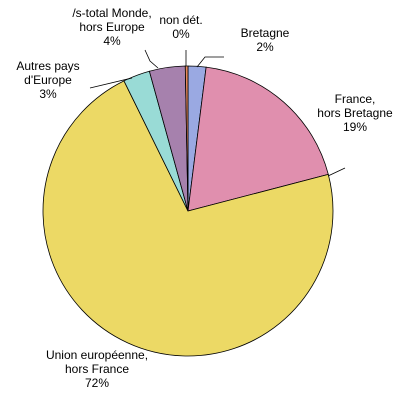  I want to click on slice-label-1: France, hors Bretagne 19%, so click(355, 113).